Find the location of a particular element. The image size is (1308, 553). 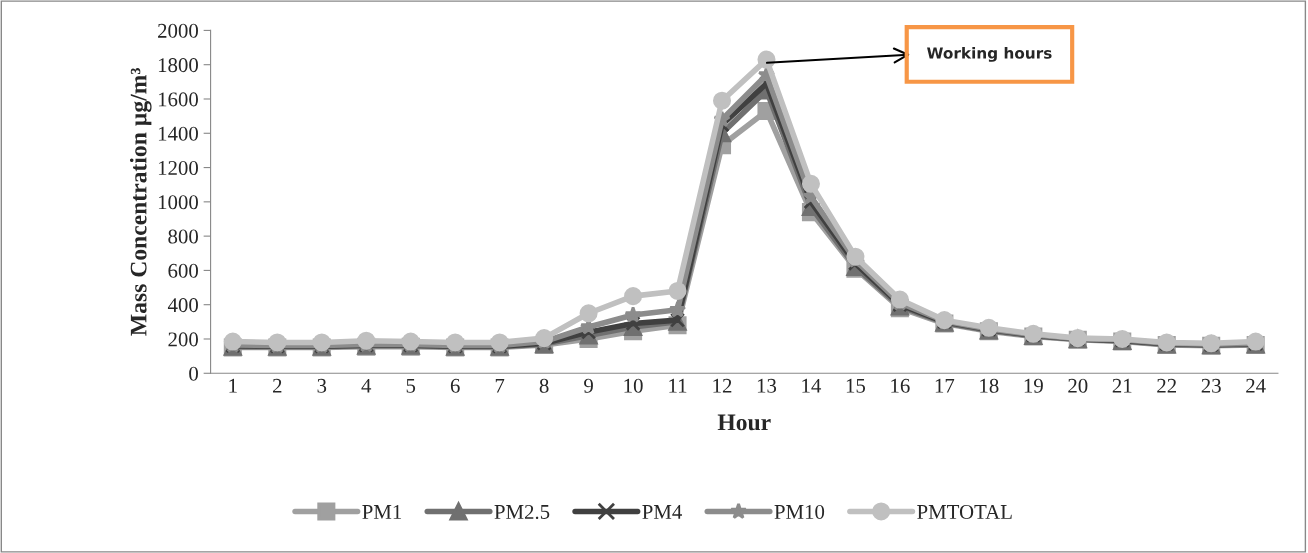

x-tick-label: 19 is located at coordinates (1033, 385).